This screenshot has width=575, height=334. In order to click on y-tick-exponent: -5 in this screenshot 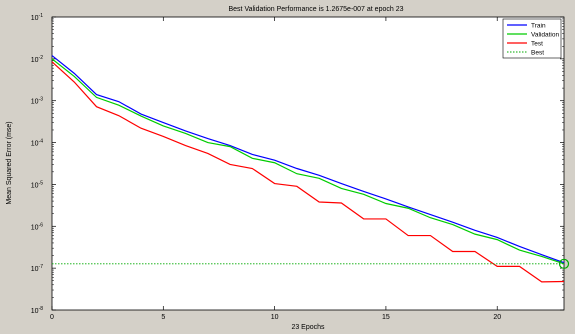, I will do `click(41, 183)`.